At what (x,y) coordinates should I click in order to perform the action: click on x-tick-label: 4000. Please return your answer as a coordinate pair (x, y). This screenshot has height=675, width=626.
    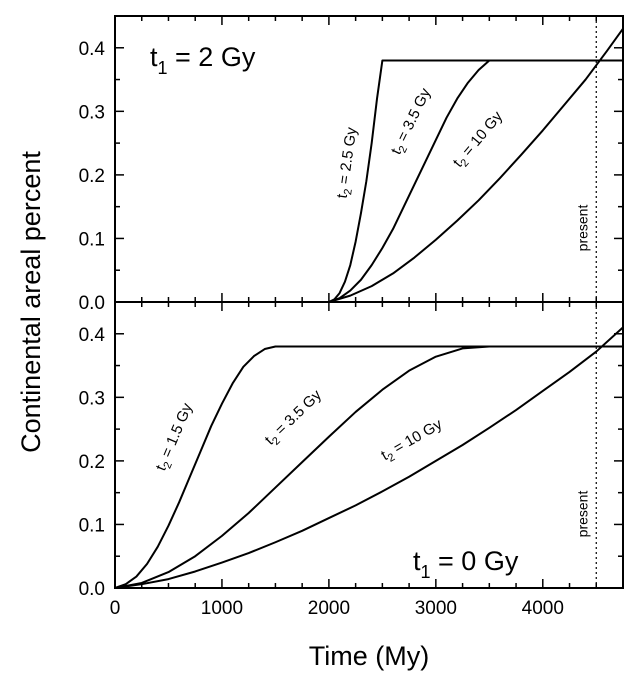
    Looking at the image, I should click on (543, 608).